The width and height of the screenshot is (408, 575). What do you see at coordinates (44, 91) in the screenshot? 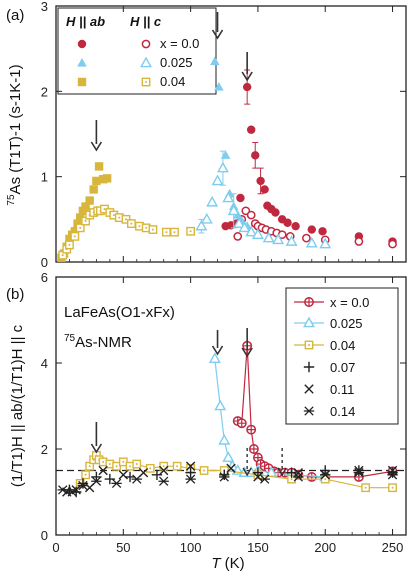
I see `panel-a-y-tick-label-2: 2` at bounding box center [44, 91].